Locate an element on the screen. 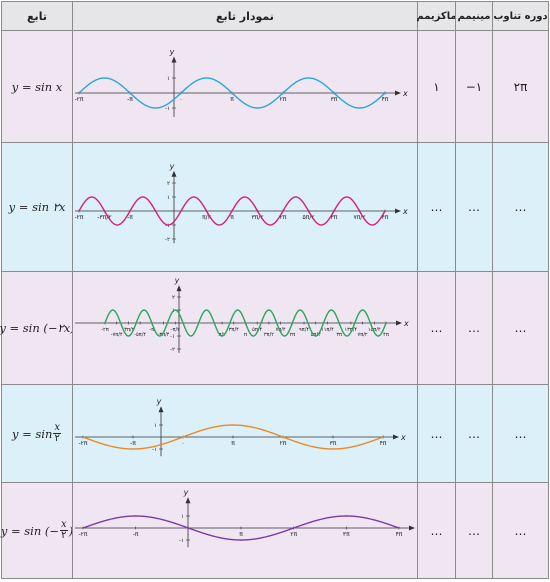 The image size is (550, 582). header-maximum: ماکزیمم is located at coordinates (436, 16).